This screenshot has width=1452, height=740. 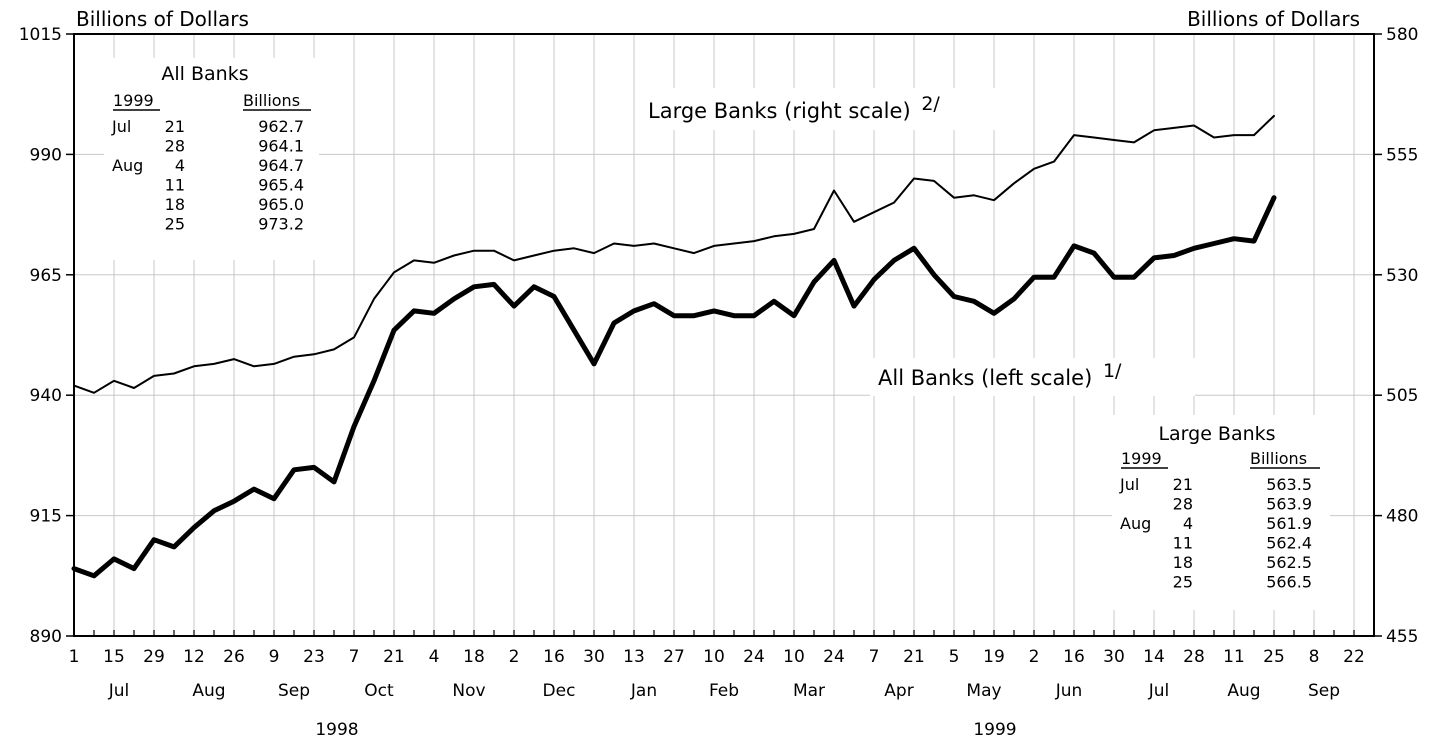 What do you see at coordinates (1402, 637) in the screenshot?
I see `right-tick-label: 455` at bounding box center [1402, 637].